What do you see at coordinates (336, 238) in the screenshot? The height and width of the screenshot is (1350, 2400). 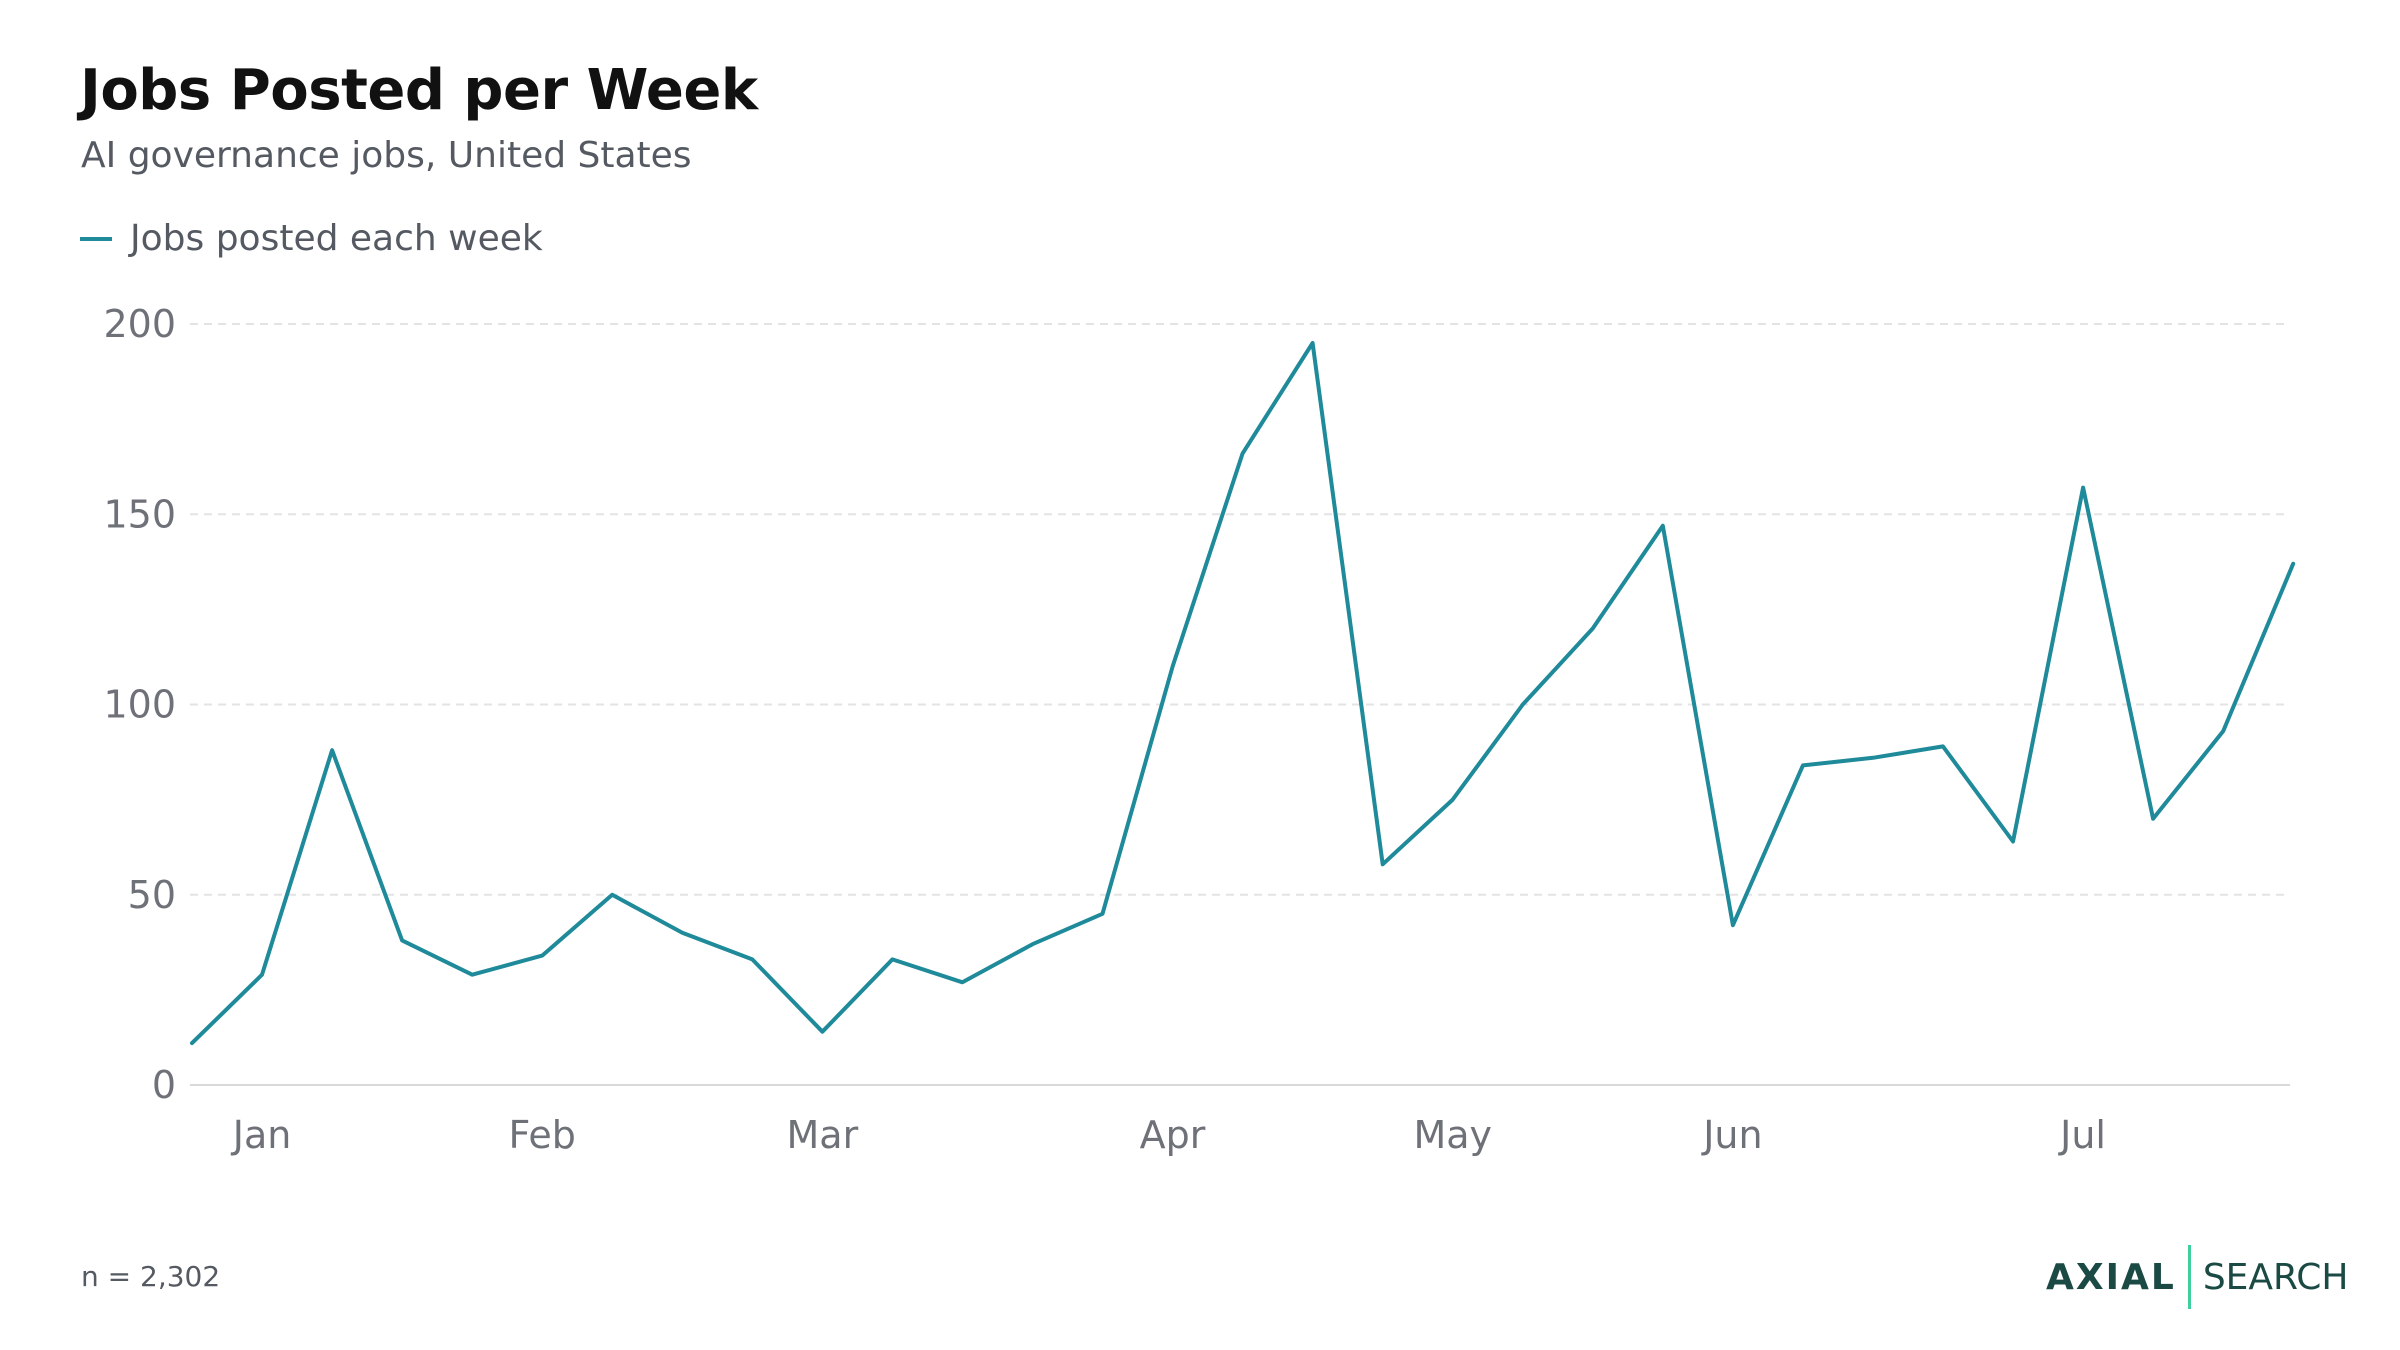 I see `legend-label: Jobs posted each week` at bounding box center [336, 238].